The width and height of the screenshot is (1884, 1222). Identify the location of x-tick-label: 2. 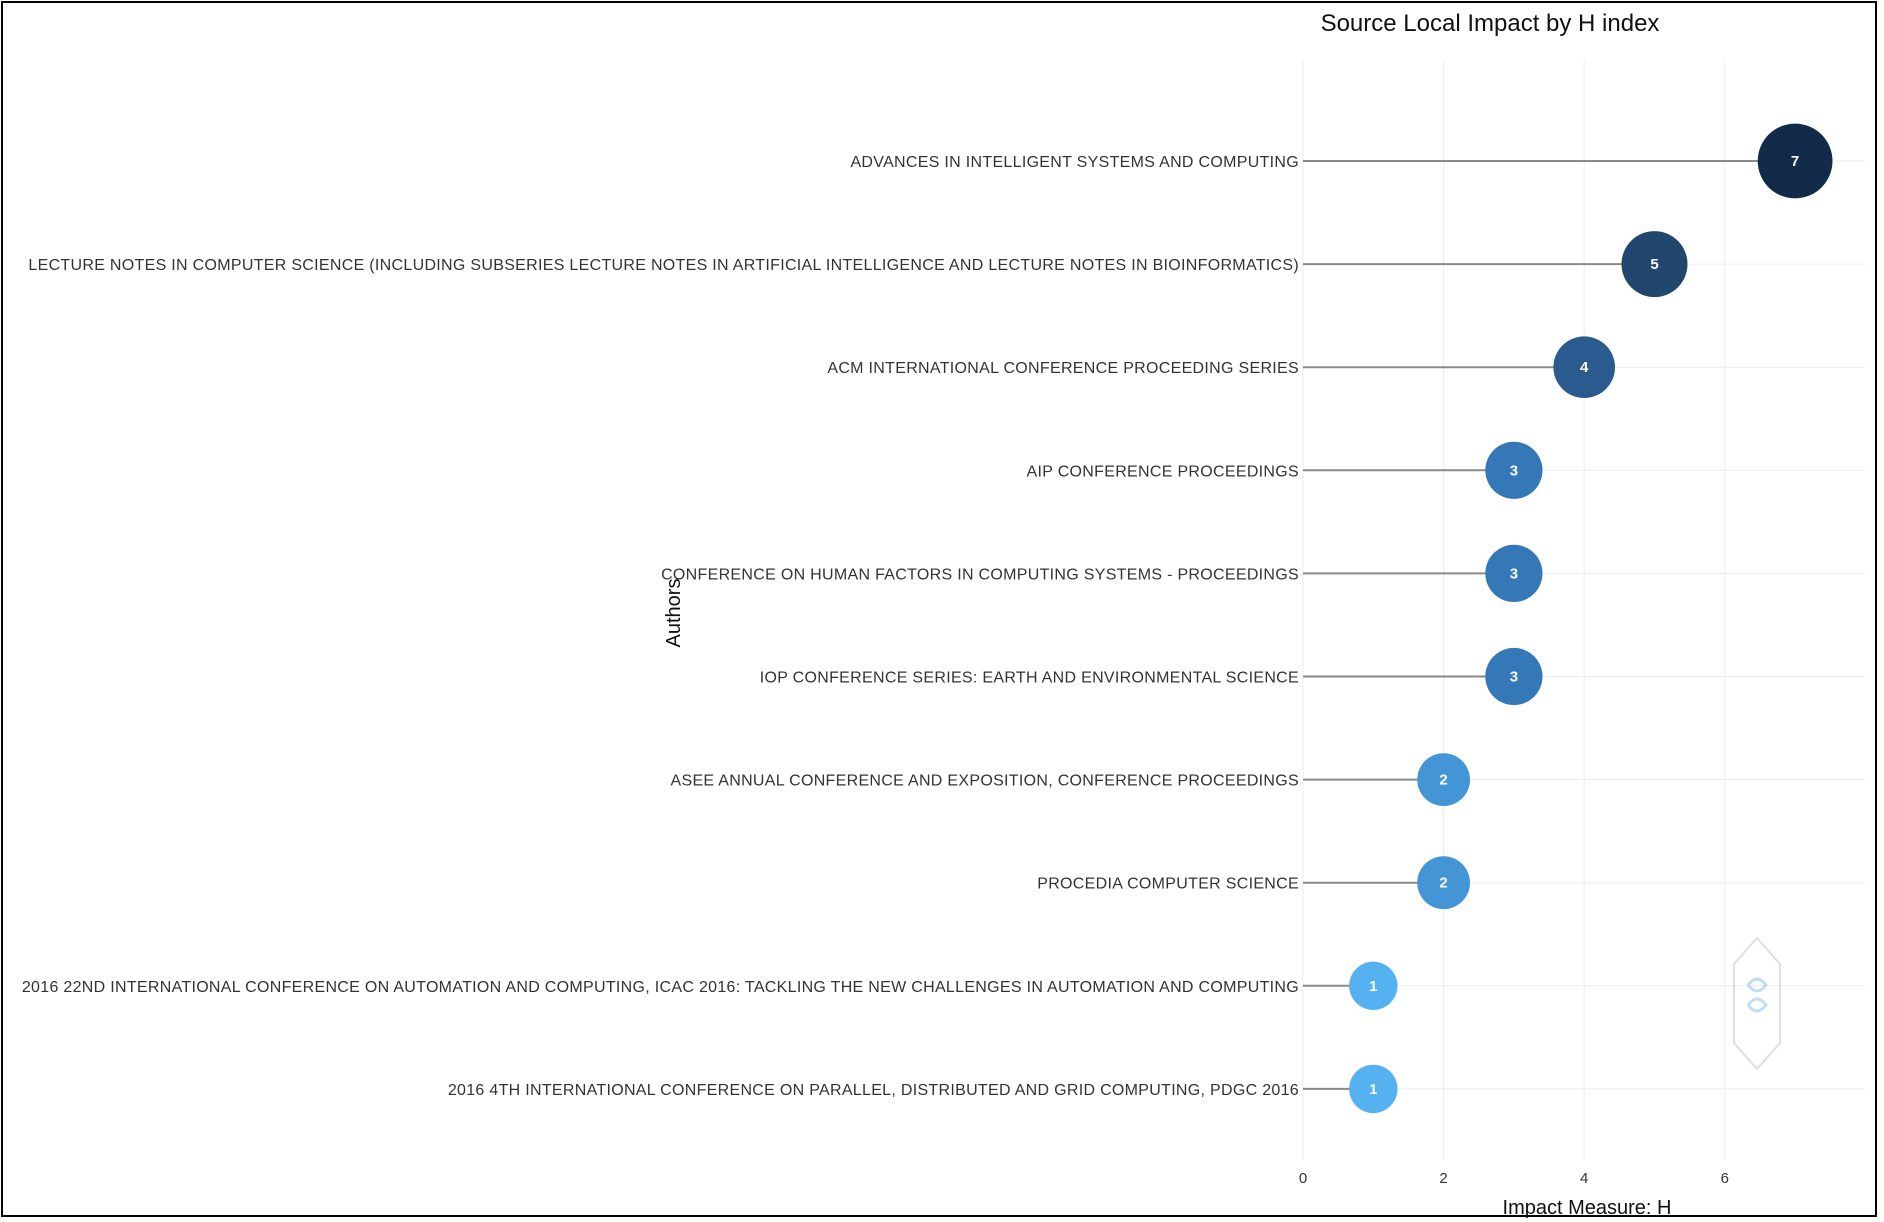
(1443, 1178).